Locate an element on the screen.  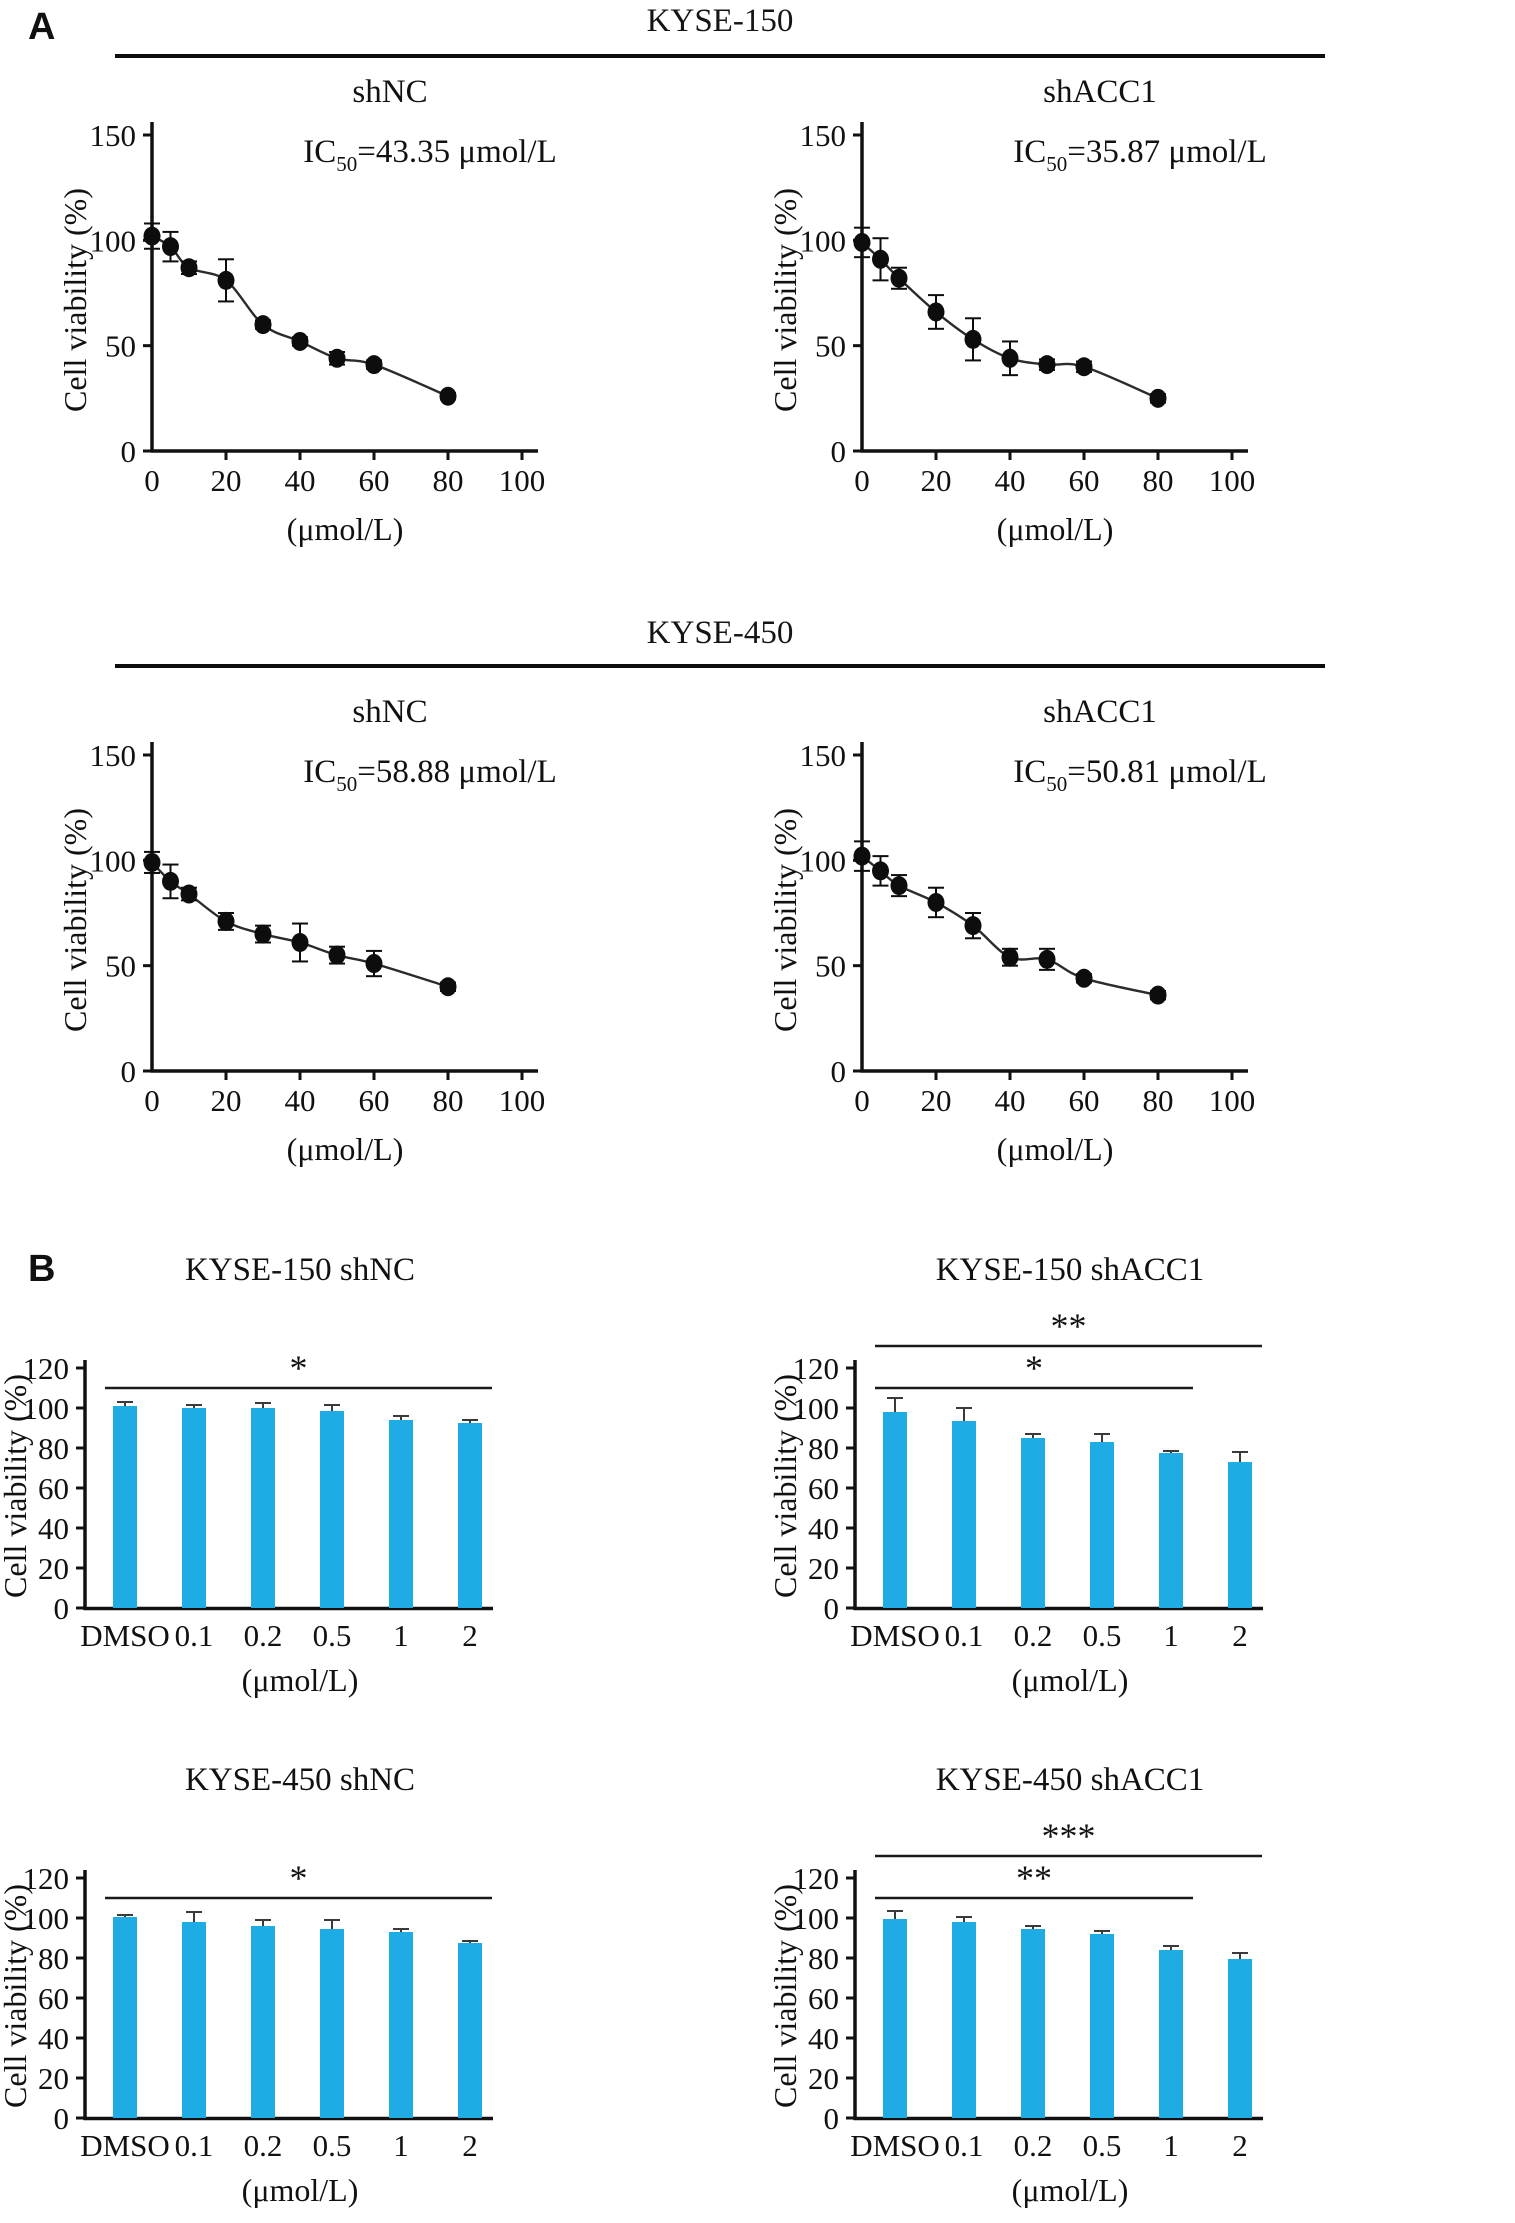
chart-title: shACC1 is located at coordinates (1100, 712).